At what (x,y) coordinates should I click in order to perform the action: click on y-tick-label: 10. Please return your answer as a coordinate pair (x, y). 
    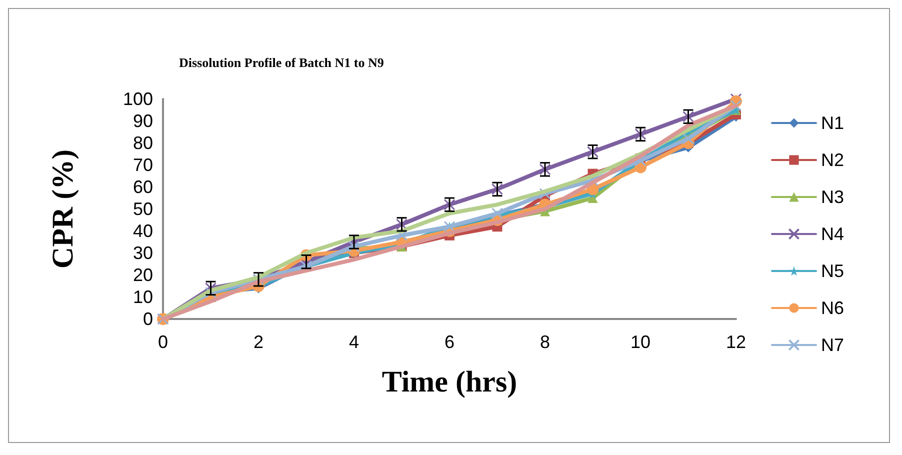
    Looking at the image, I should click on (142, 297).